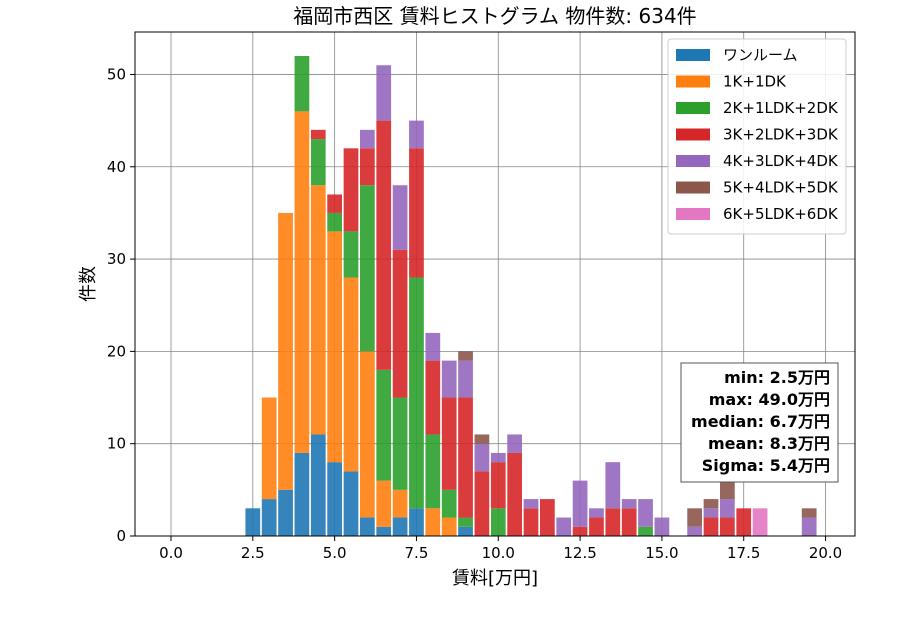 The height and width of the screenshot is (630, 900). Describe the element at coordinates (121, 536) in the screenshot. I see `y-tick-label: 0` at that location.